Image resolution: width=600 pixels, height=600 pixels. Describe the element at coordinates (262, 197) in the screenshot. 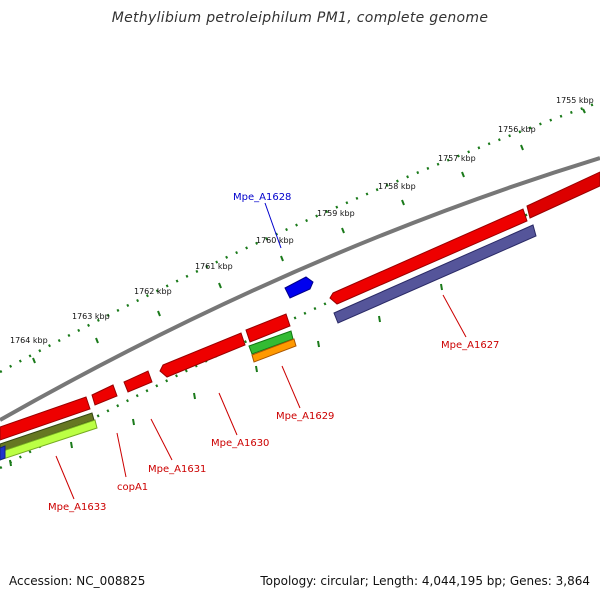

I see `gene-label-Mpe_A1628: Mpe_A1628` at that location.